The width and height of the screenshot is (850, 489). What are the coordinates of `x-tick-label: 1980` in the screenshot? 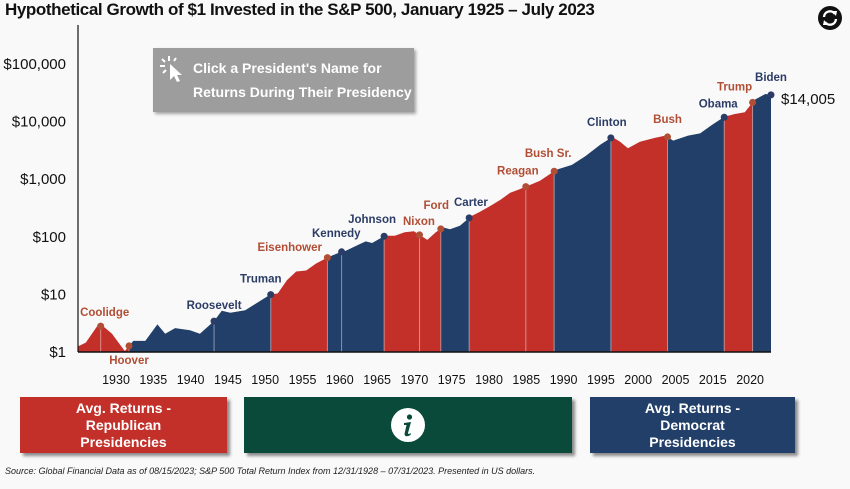 It's located at (489, 380).